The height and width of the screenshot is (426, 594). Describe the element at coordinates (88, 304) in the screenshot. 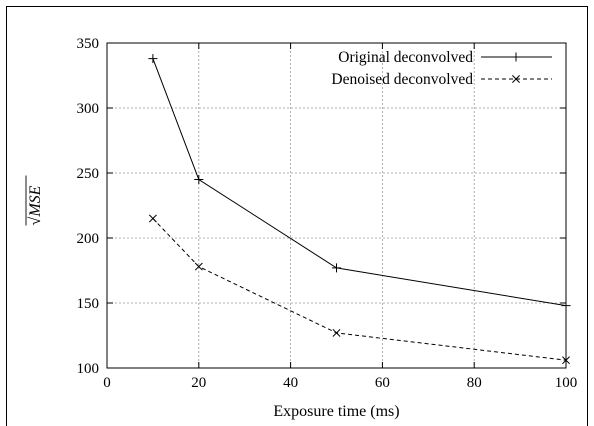

I see `y-tick-label: 150` at that location.